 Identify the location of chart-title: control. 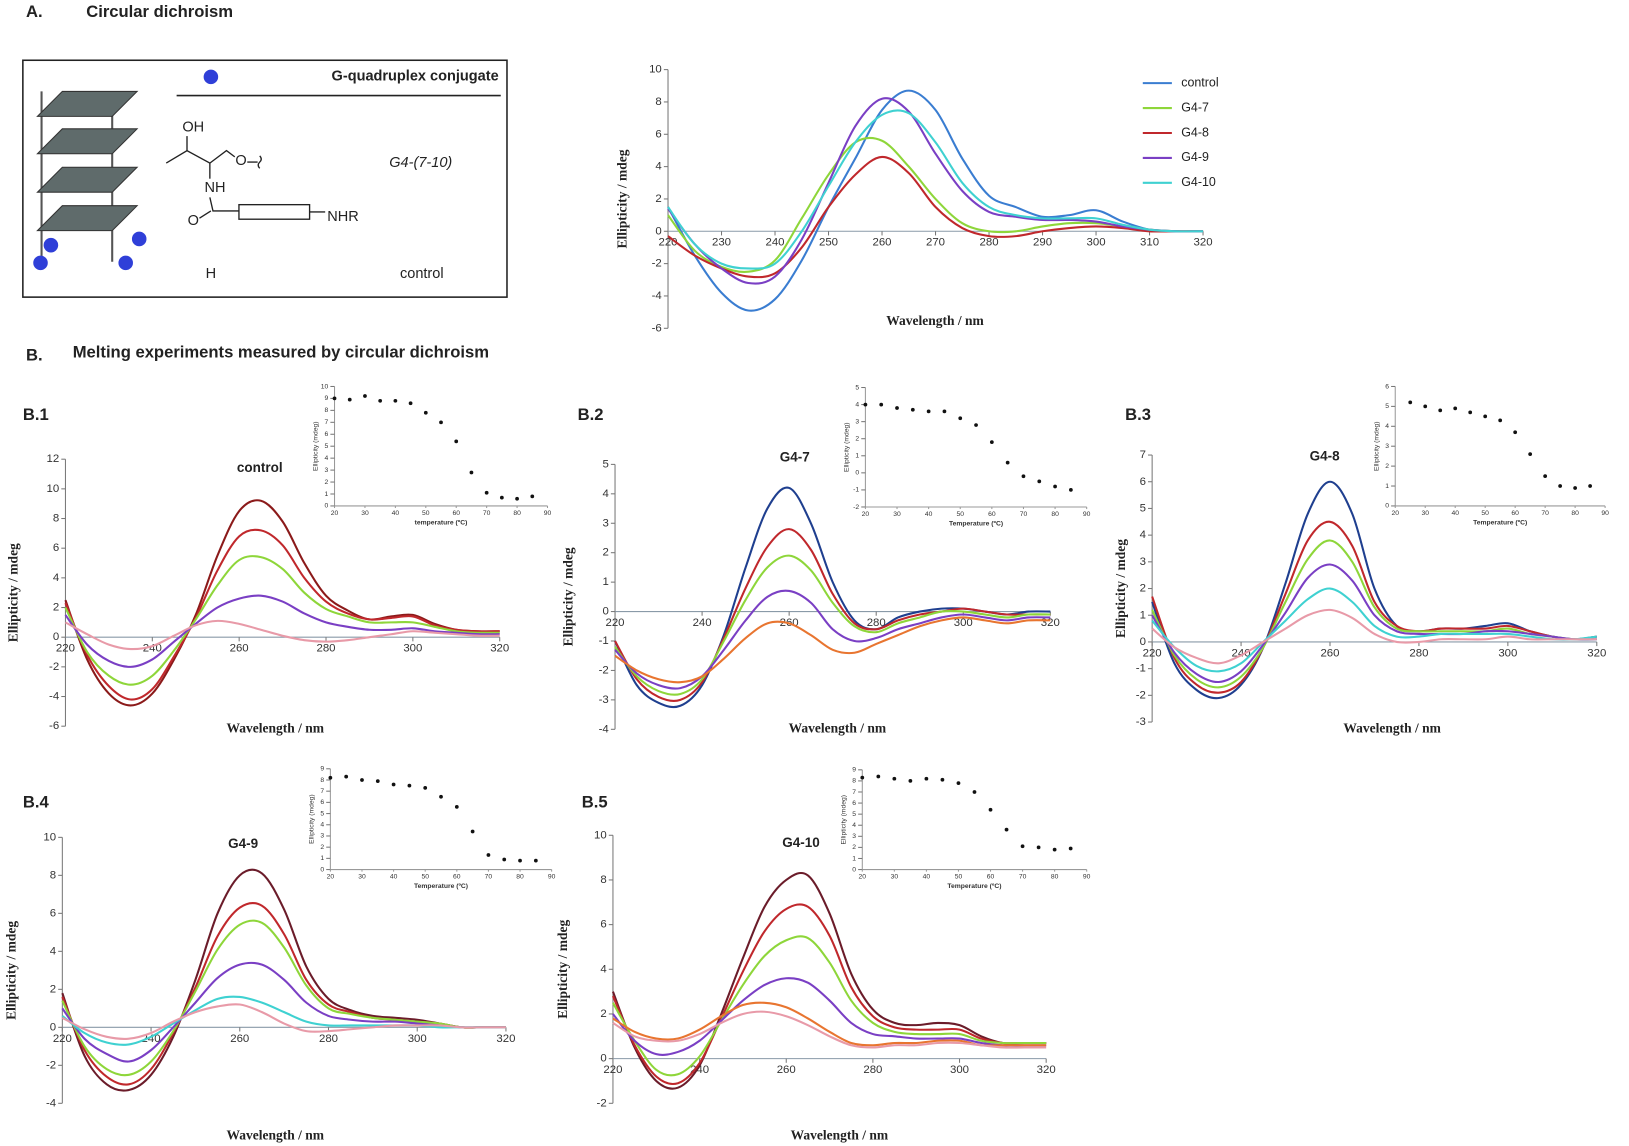
(260, 467).